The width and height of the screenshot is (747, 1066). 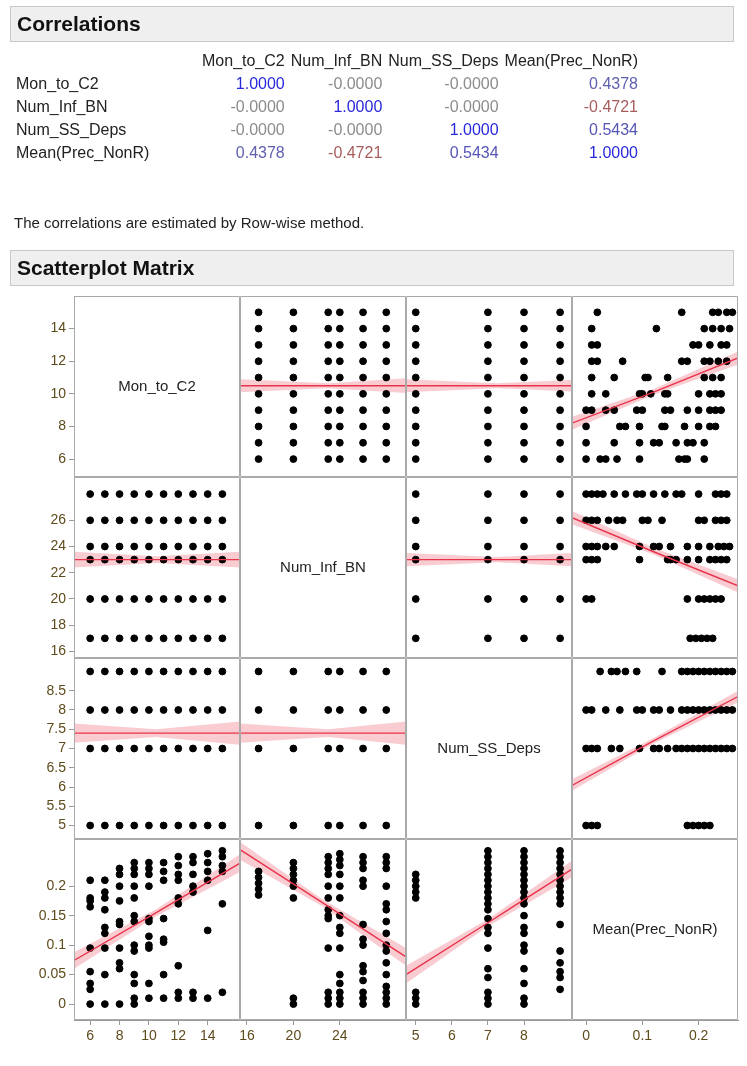 What do you see at coordinates (451, 1035) in the screenshot?
I see `x-tick-label: 6` at bounding box center [451, 1035].